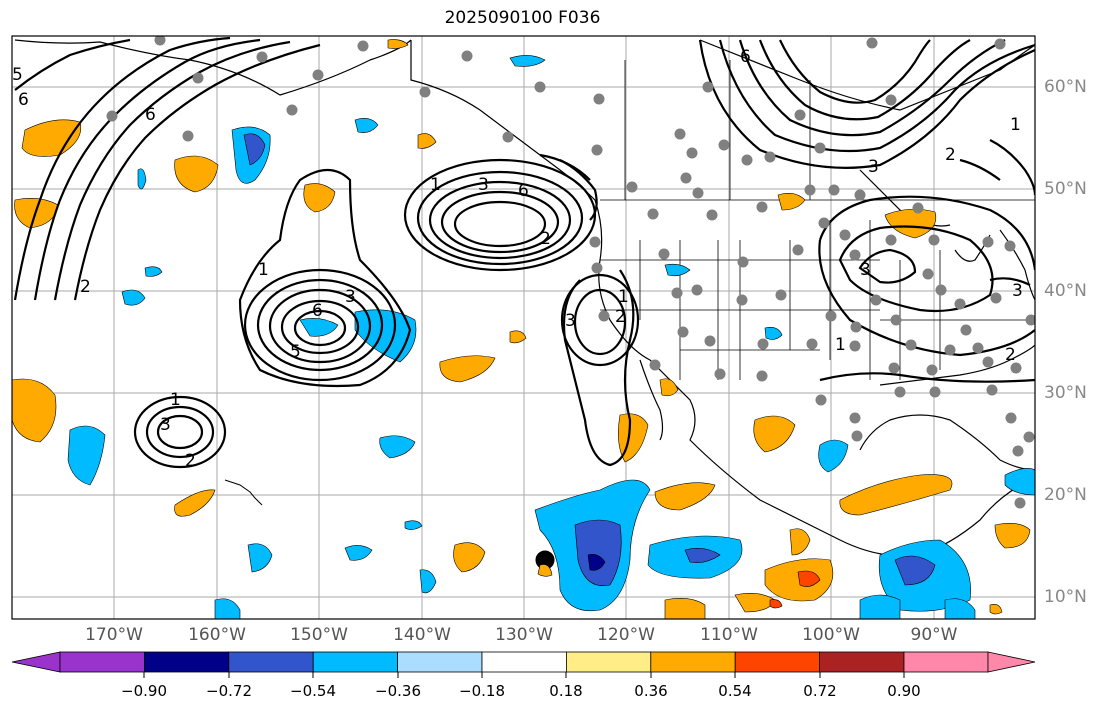 This screenshot has width=1105, height=712. I want to click on colorbar-tick-label: 0.18, so click(566, 691).